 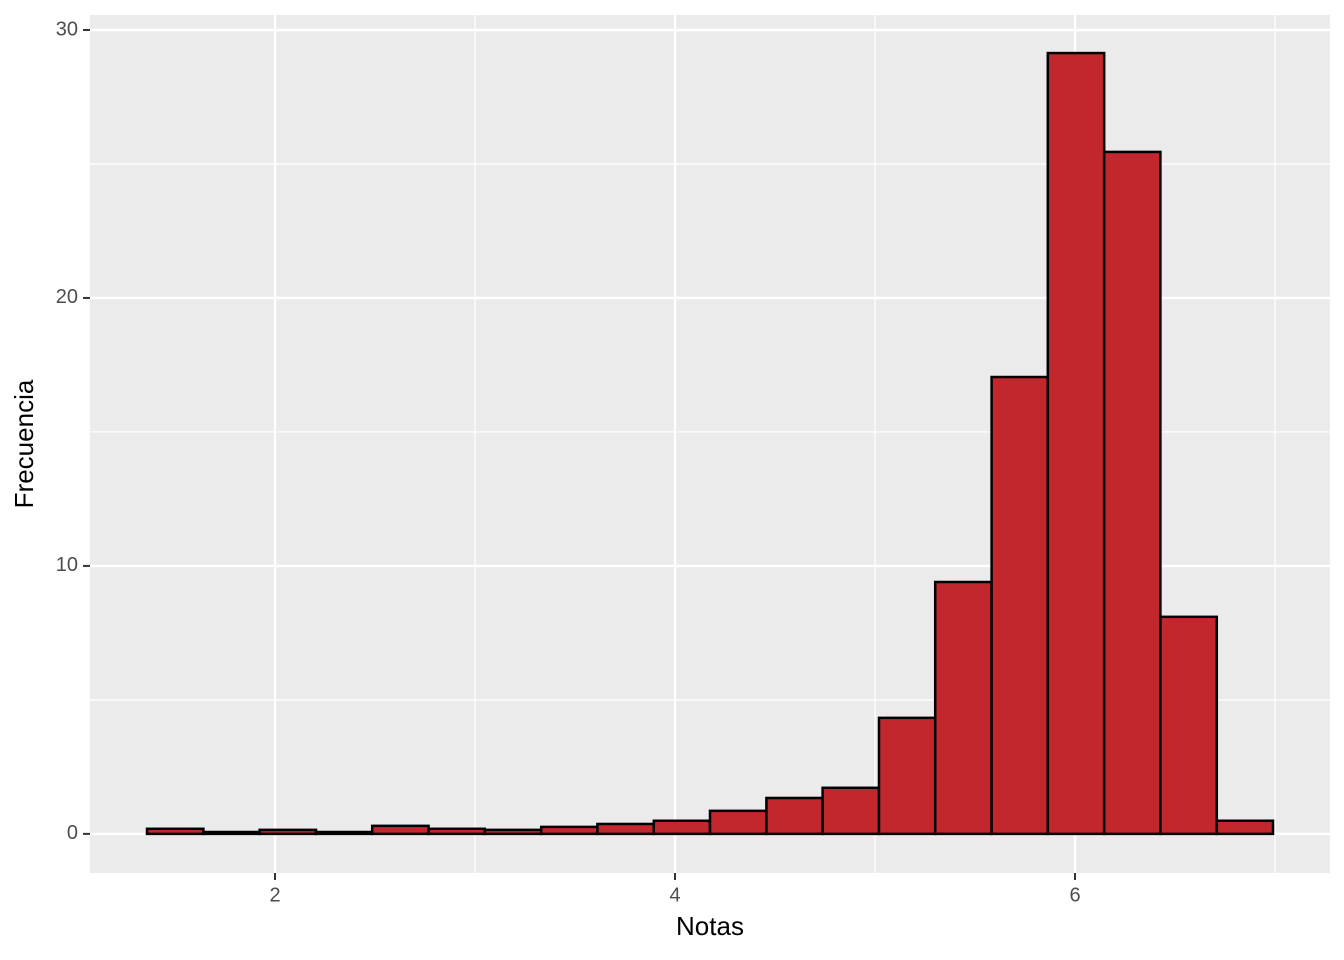 What do you see at coordinates (67, 297) in the screenshot?
I see `y-tick-label: 20` at bounding box center [67, 297].